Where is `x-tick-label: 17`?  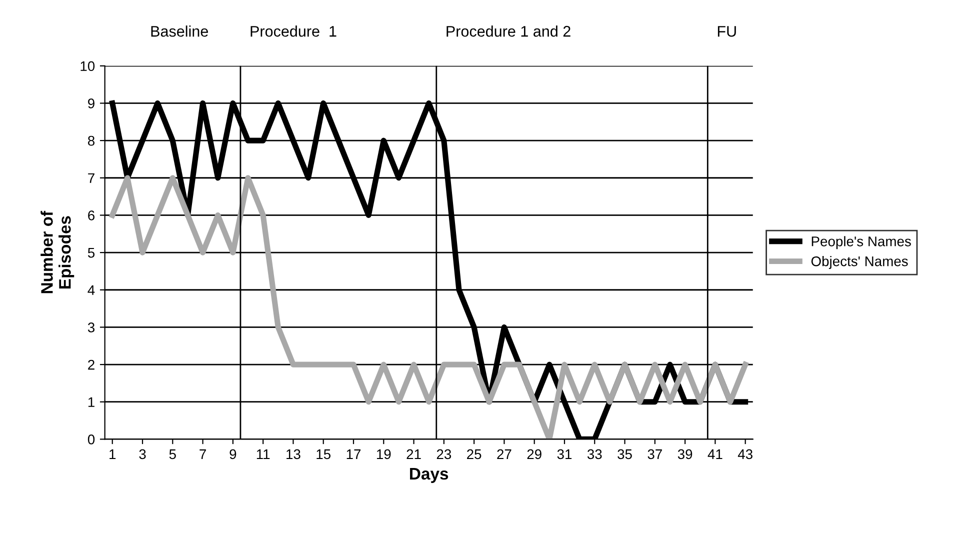 x-tick-label: 17 is located at coordinates (353, 454).